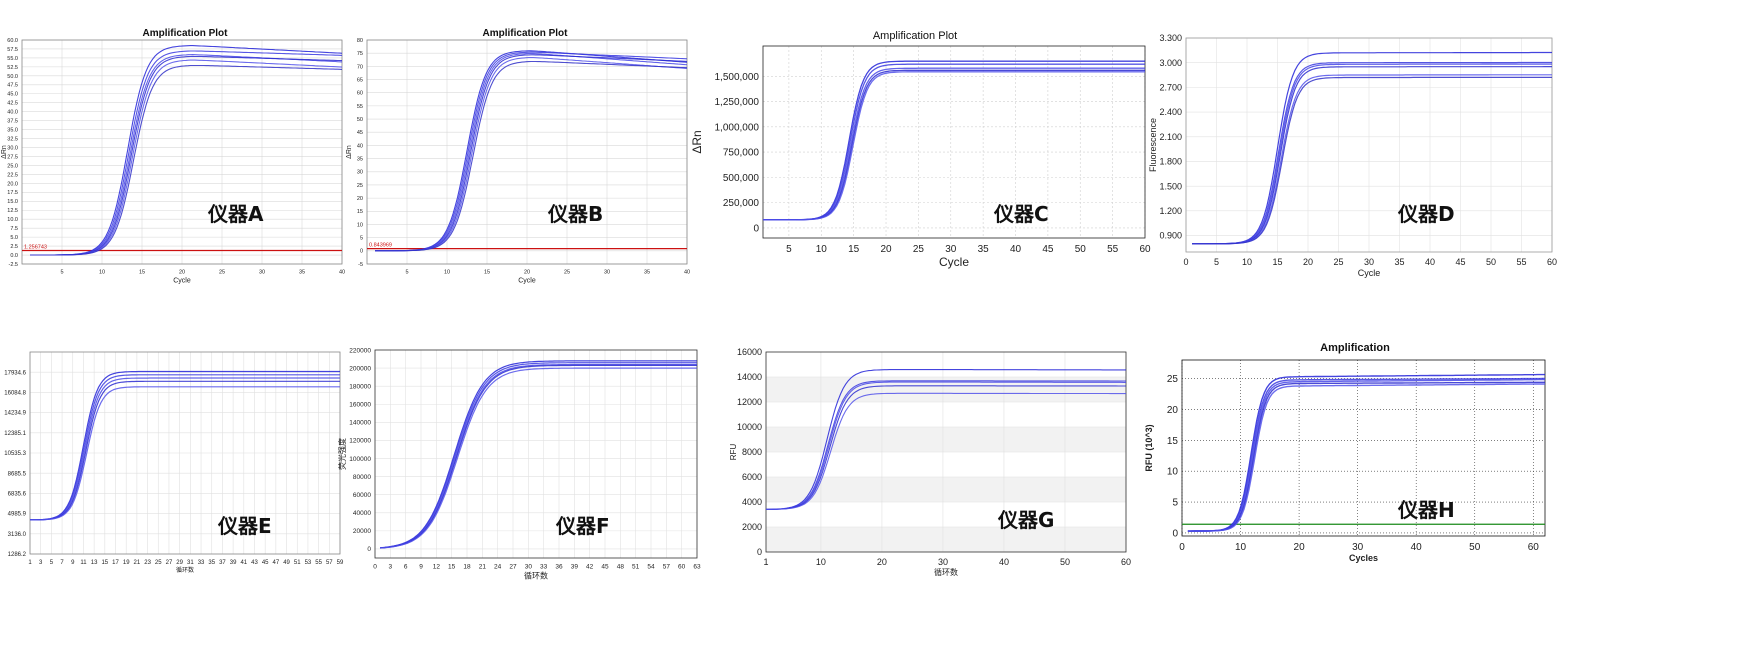 The height and width of the screenshot is (657, 1739). I want to click on x-tick-label: 42, so click(590, 567).